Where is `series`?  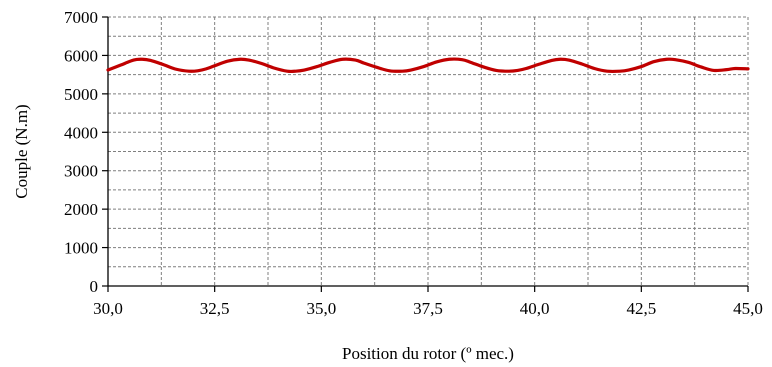 series is located at coordinates (428, 65).